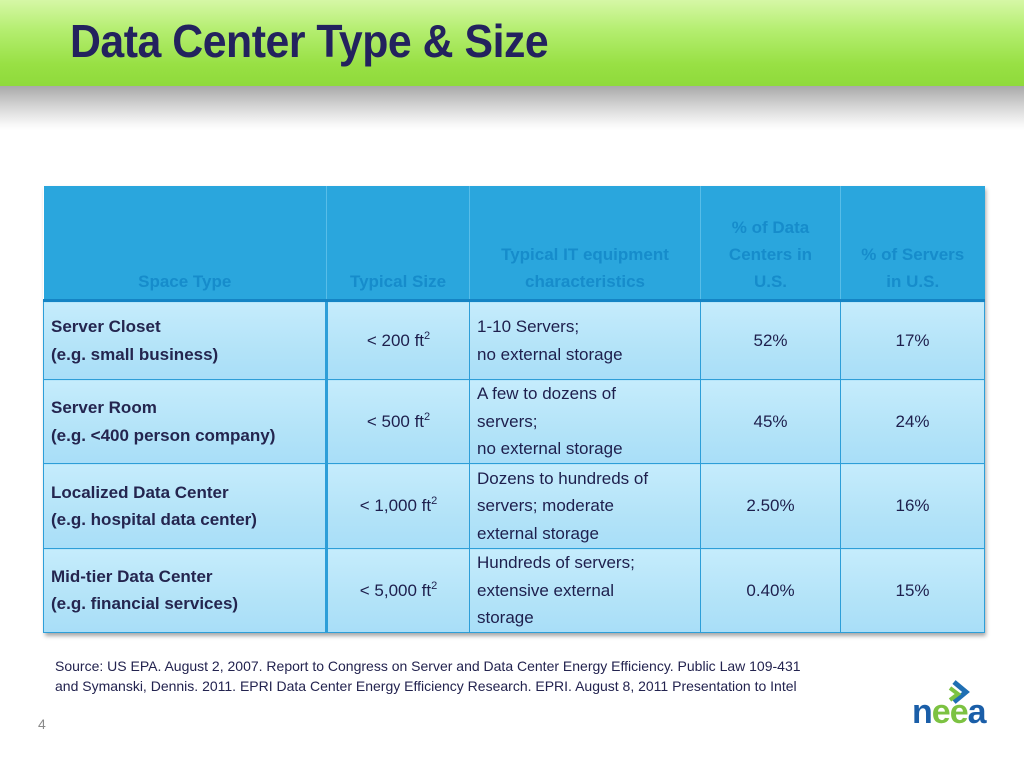  Describe the element at coordinates (770, 244) in the screenshot. I see `header-pct-data-centers: % of Data Centers in U.S.` at that location.